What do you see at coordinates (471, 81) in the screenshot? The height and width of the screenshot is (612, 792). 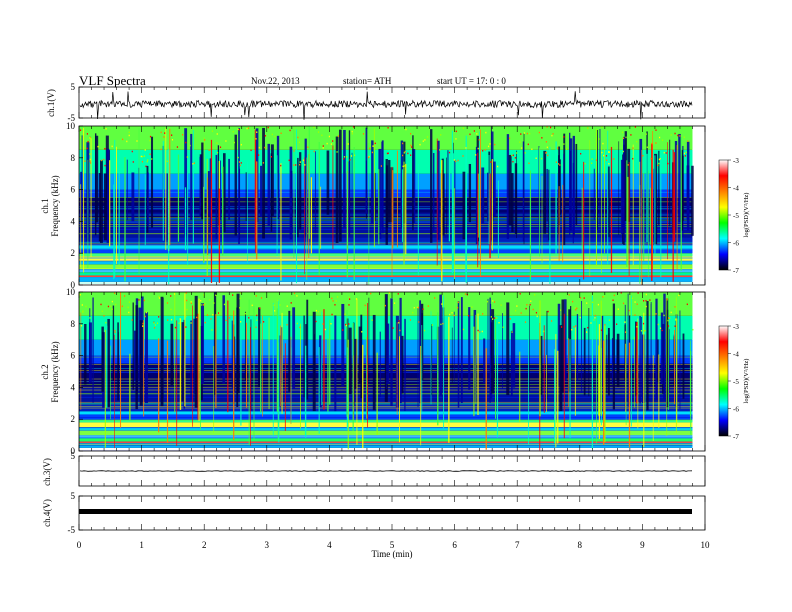 I see `figure-start-time: start UT = 17: 0 : 0` at bounding box center [471, 81].